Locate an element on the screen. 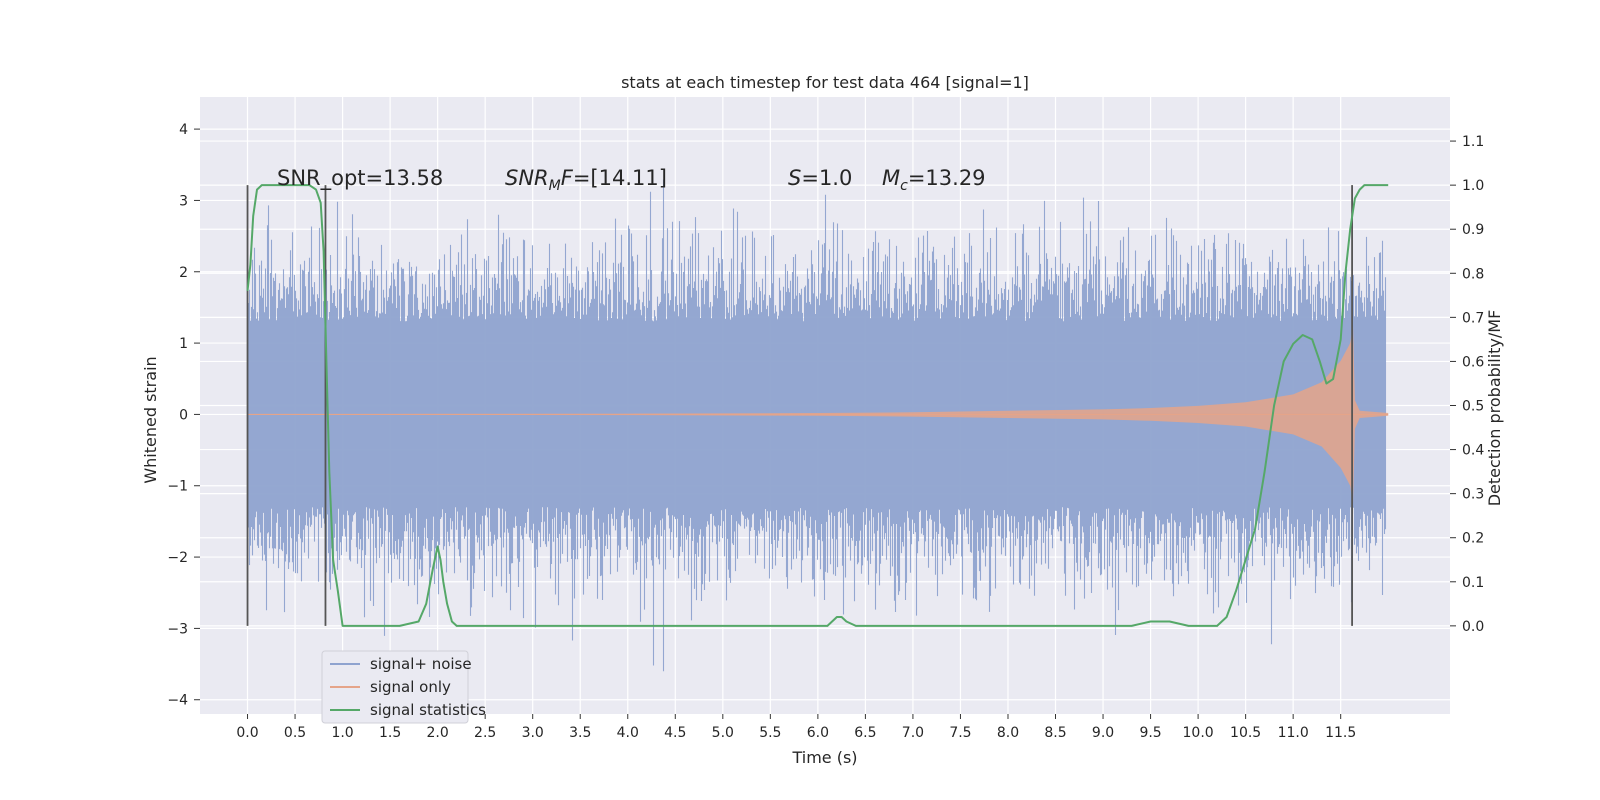 Image resolution: width=1600 pixels, height=800 pixels. x-tick-label: 8.5 is located at coordinates (1055, 733).